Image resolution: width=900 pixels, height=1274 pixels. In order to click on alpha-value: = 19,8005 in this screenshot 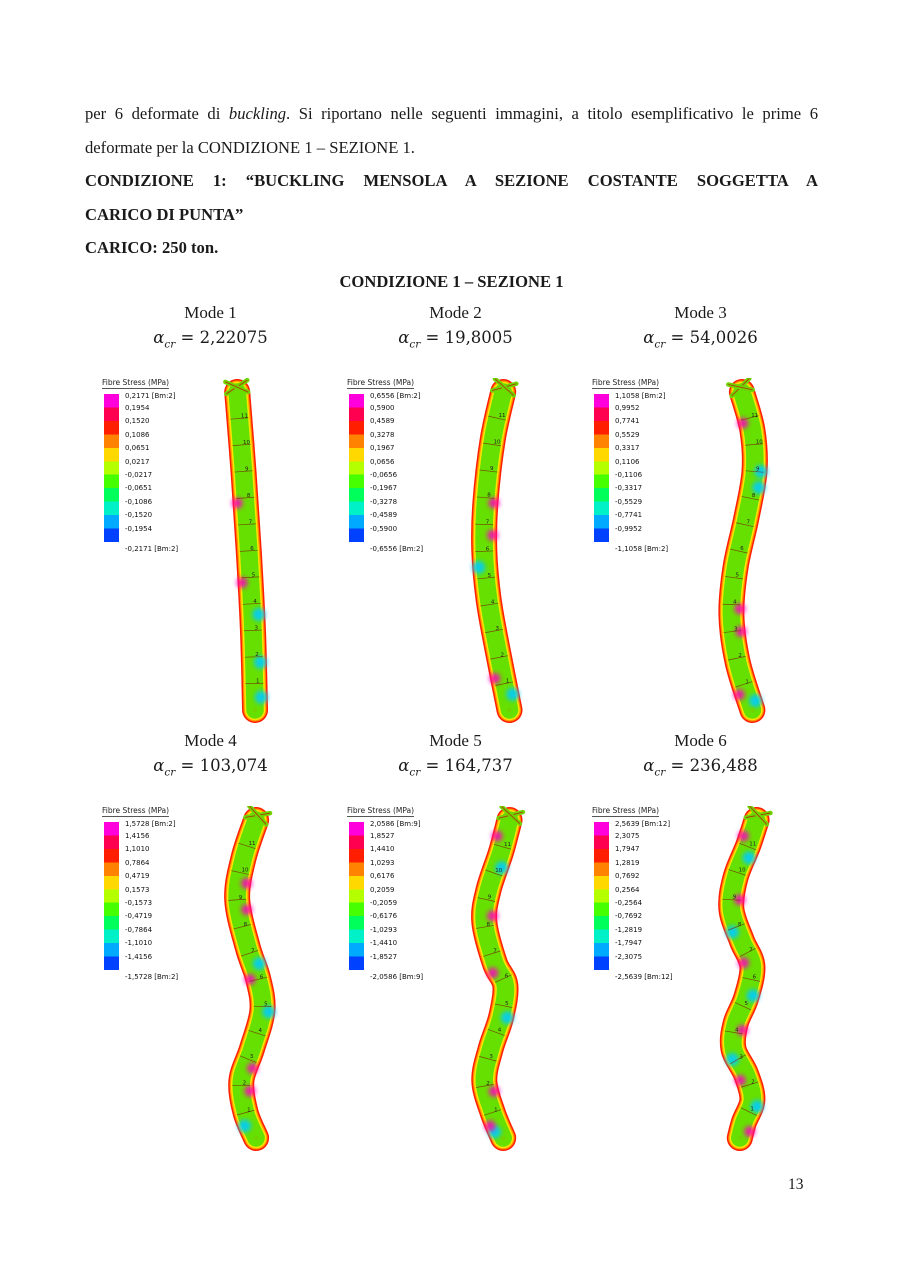, I will do `click(469, 337)`.